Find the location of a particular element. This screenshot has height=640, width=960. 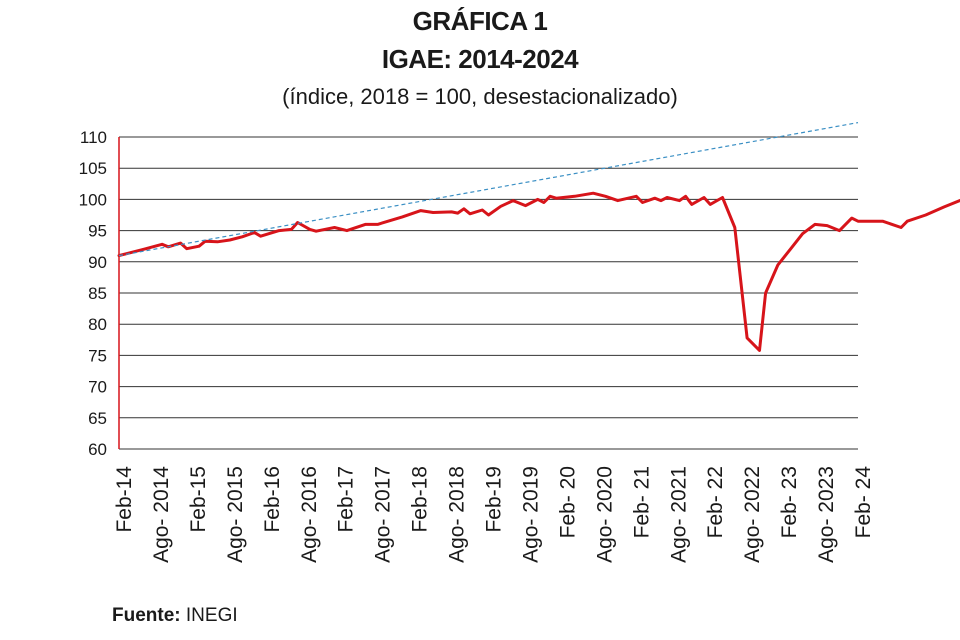

x-tick-label: Ago- 2023 is located at coordinates (826, 514).